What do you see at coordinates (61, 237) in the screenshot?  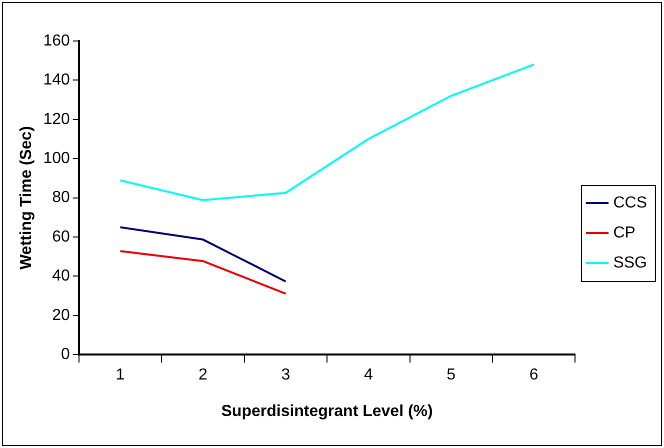 I see `y-tick-label: 60` at bounding box center [61, 237].